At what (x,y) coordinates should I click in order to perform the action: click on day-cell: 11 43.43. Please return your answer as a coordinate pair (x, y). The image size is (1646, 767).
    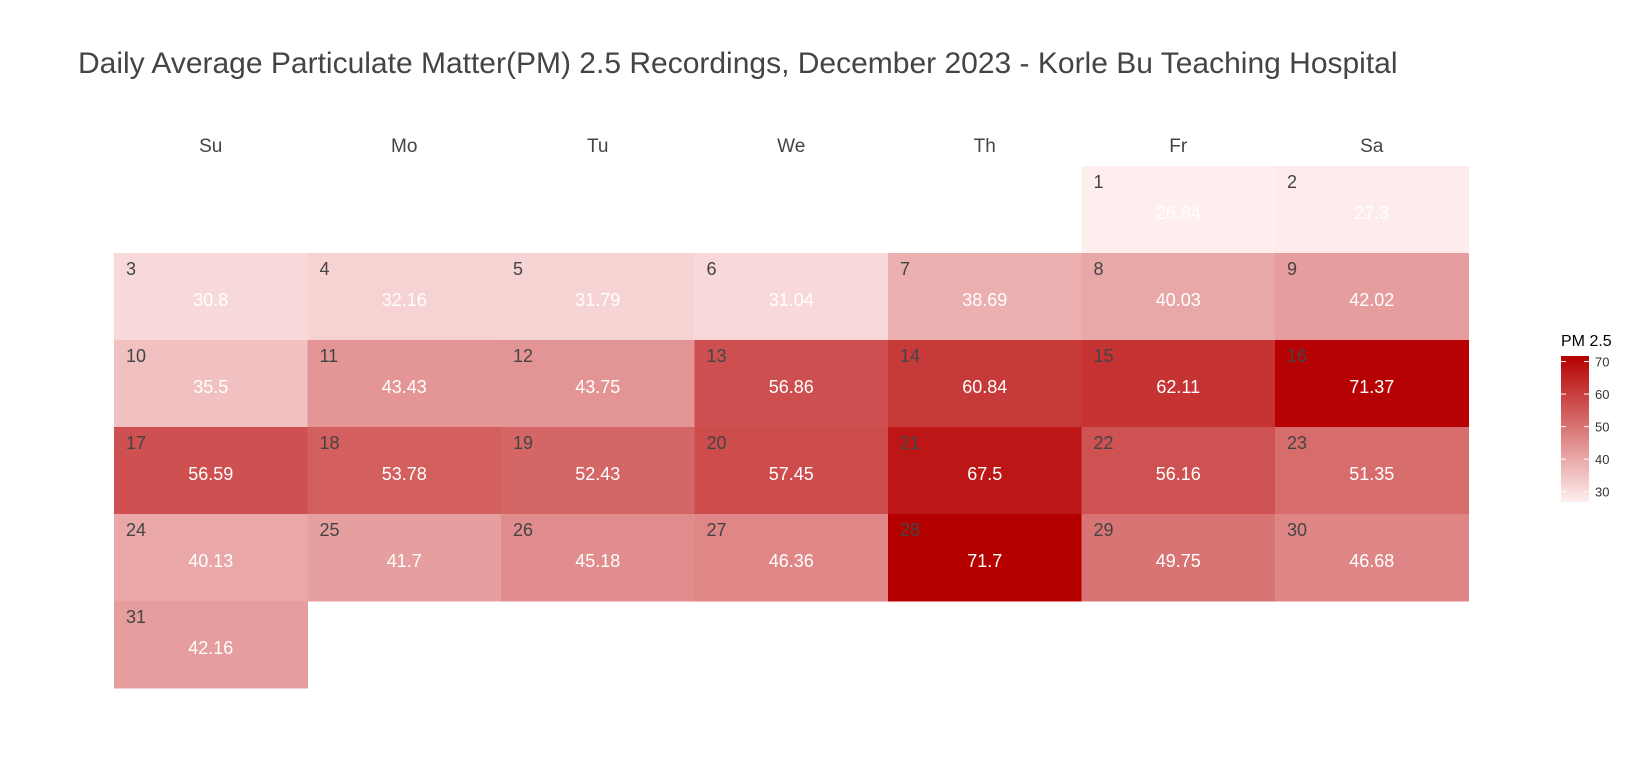
    Looking at the image, I should click on (404, 384).